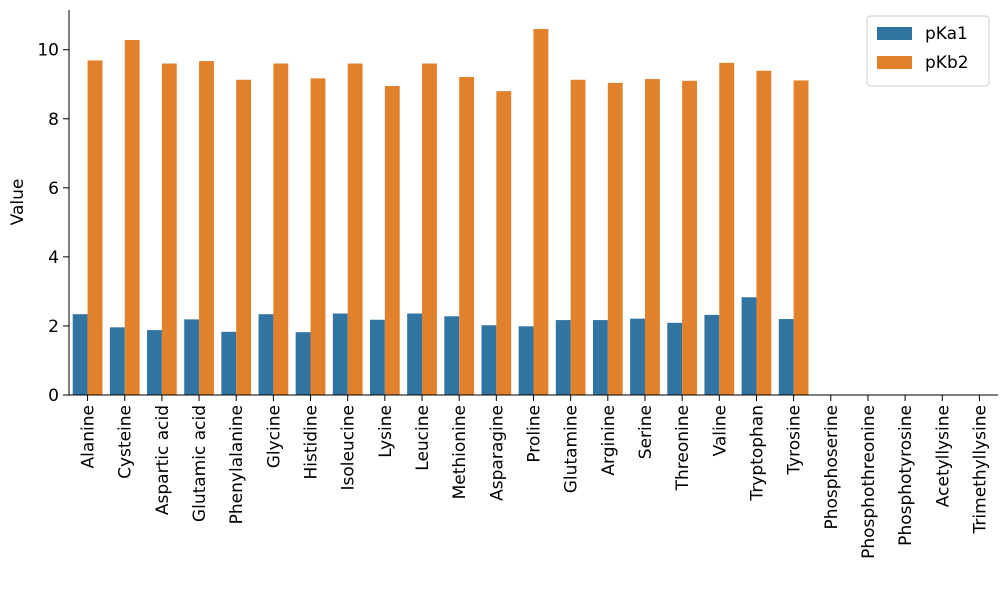  Describe the element at coordinates (377, 357) in the screenshot. I see `bar-pka1-lysine` at that location.